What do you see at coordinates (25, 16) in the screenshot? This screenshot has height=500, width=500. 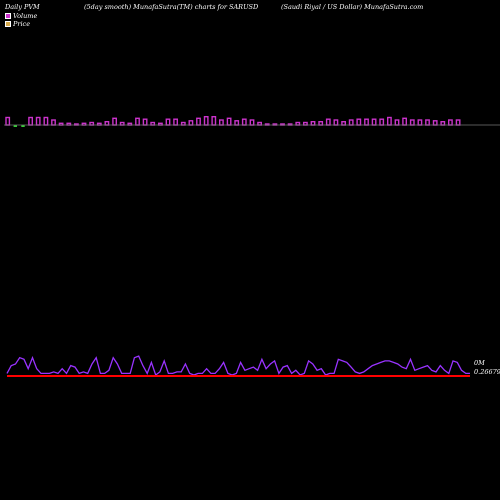 I see `legend-volume-label: Volume` at bounding box center [25, 16].